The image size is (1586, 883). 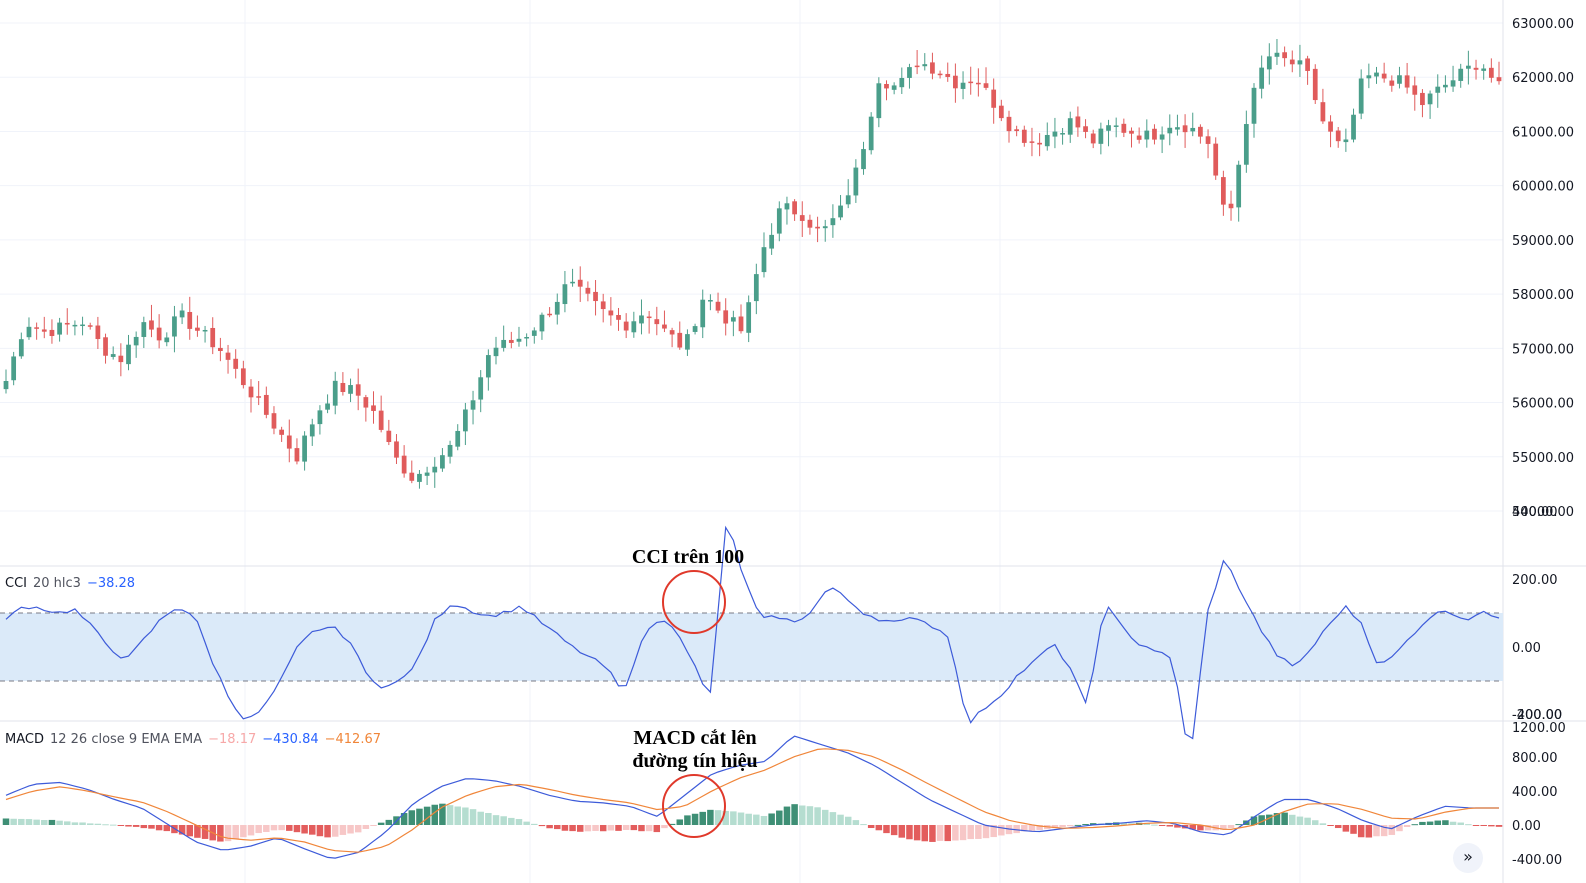 I want to click on macd-legend-signal-value: −412.67, so click(x=353, y=739).